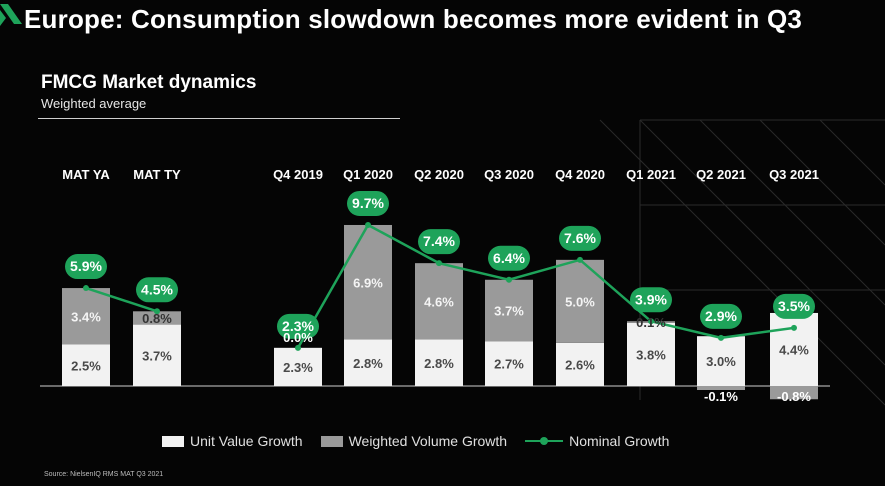 Image resolution: width=885 pixels, height=486 pixels. I want to click on data-label-weighted-volume: 0.0%, so click(298, 337).